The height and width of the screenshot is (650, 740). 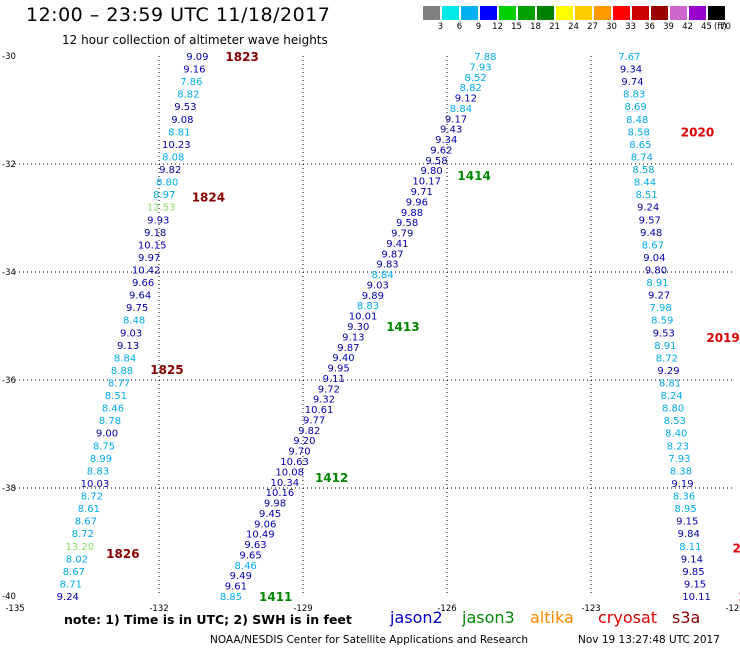 I want to click on wave-height-value: 7.67, so click(x=629, y=57).